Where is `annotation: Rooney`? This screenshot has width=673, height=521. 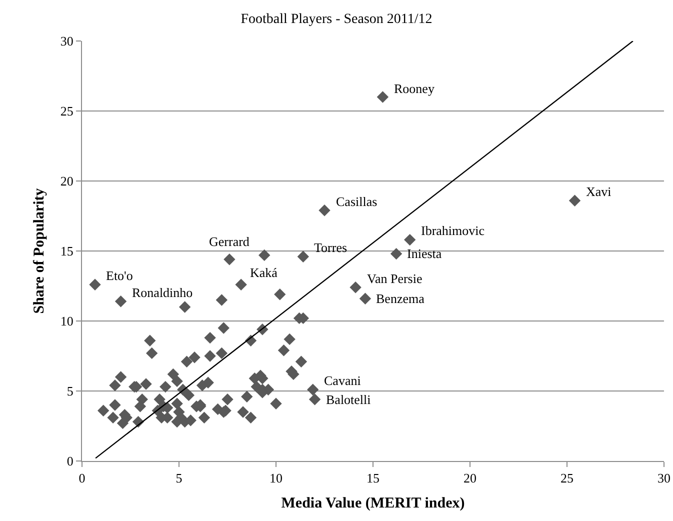
annotation: Rooney is located at coordinates (414, 88).